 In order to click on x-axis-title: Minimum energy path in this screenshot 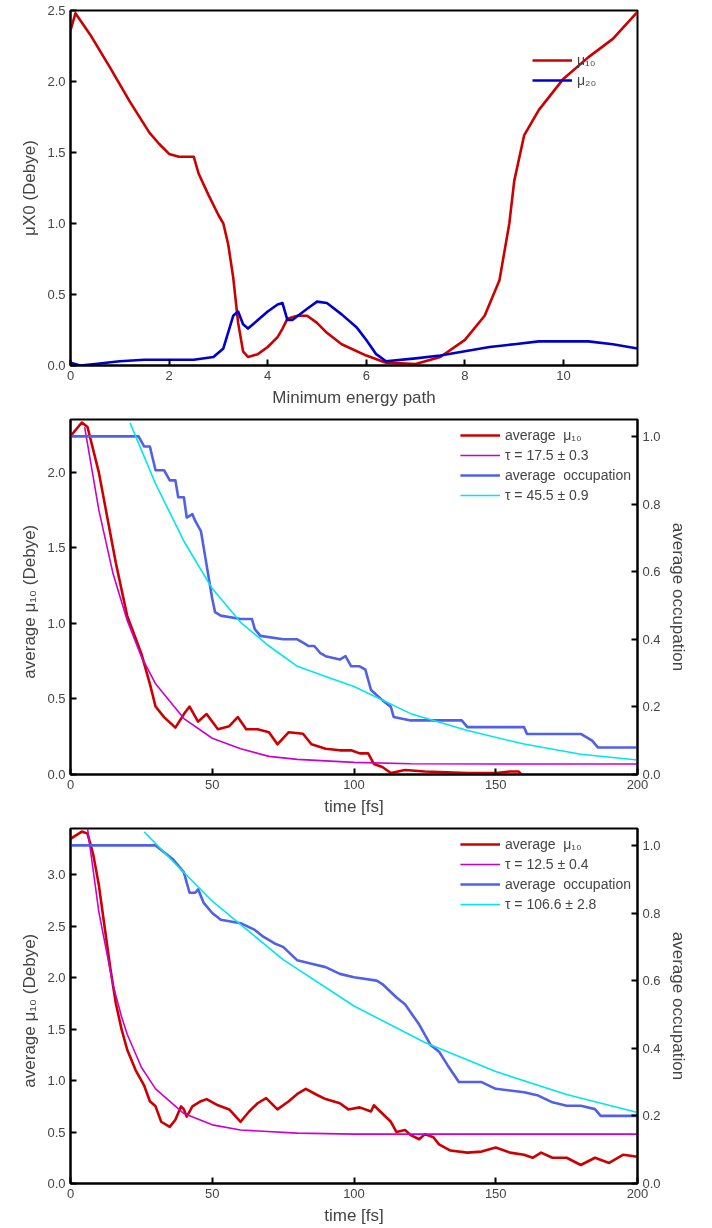, I will do `click(354, 397)`.